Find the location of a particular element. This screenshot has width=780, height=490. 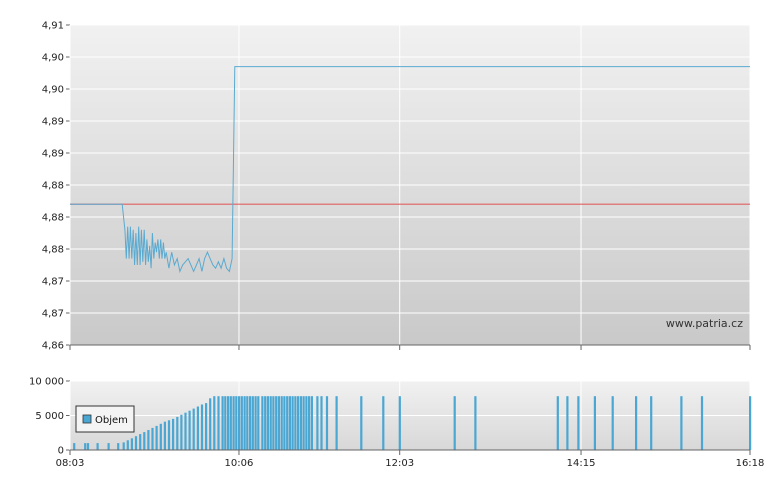

x-tick-label: 08:03 is located at coordinates (70, 463).